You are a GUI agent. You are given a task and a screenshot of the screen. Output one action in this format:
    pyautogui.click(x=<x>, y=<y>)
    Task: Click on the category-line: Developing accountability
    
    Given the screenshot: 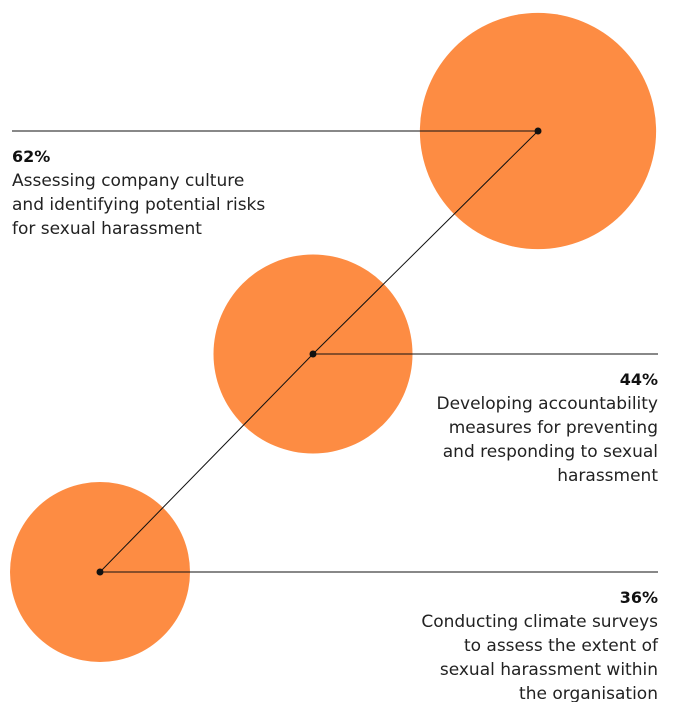 What is the action you would take?
    pyautogui.click(x=547, y=404)
    